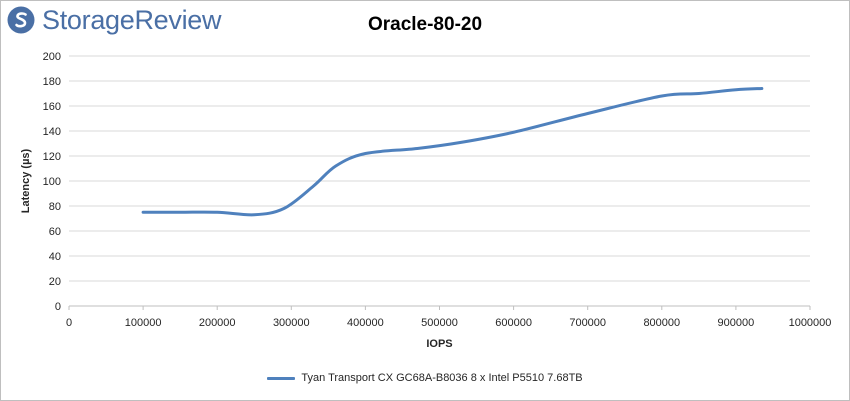  I want to click on y-tick-label: 20, so click(55, 282).